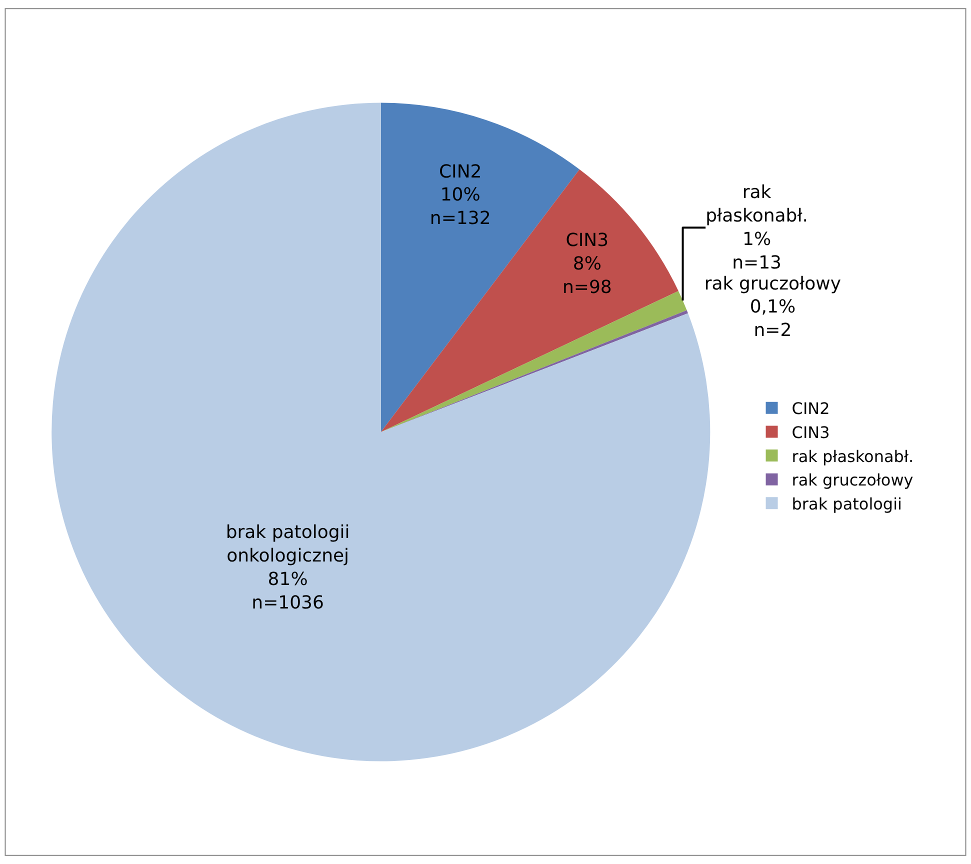 The image size is (971, 864). What do you see at coordinates (811, 432) in the screenshot?
I see `legend-label: CIN3` at bounding box center [811, 432].